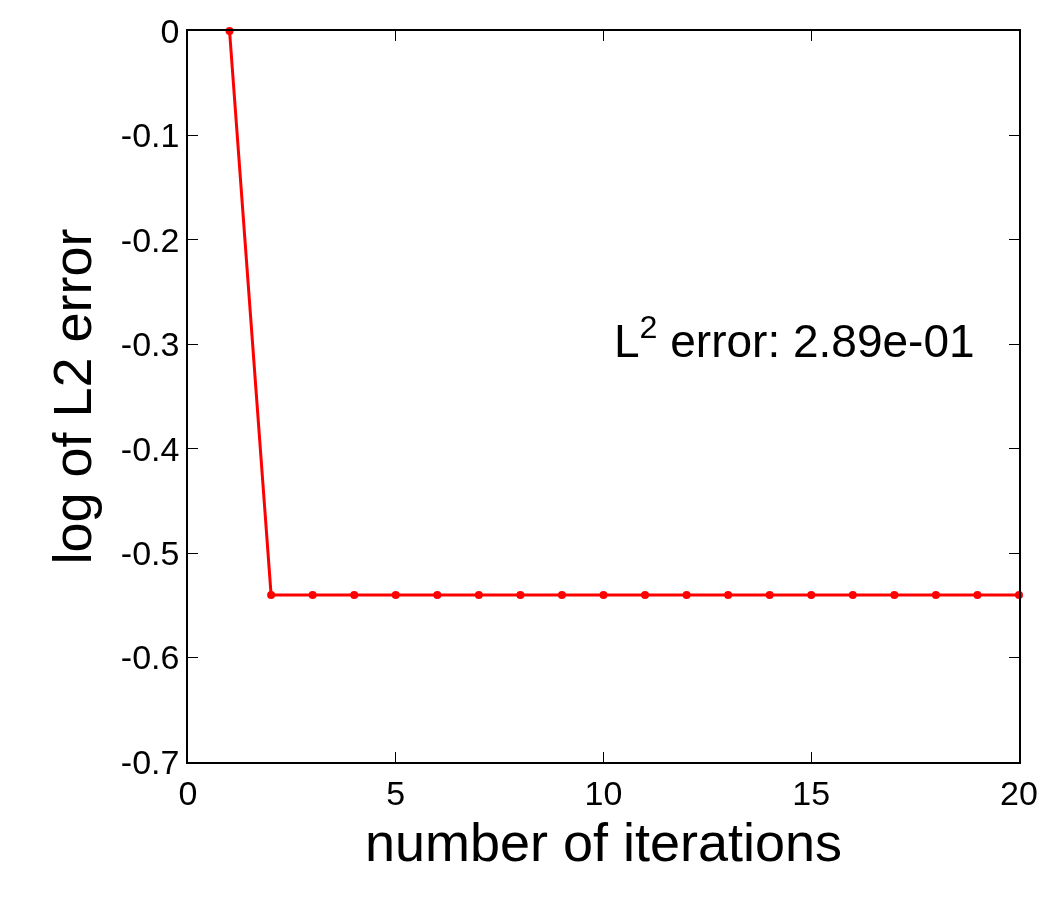 Image resolution: width=1050 pixels, height=900 pixels. I want to click on y-tick-label: -0.6, so click(150, 657).